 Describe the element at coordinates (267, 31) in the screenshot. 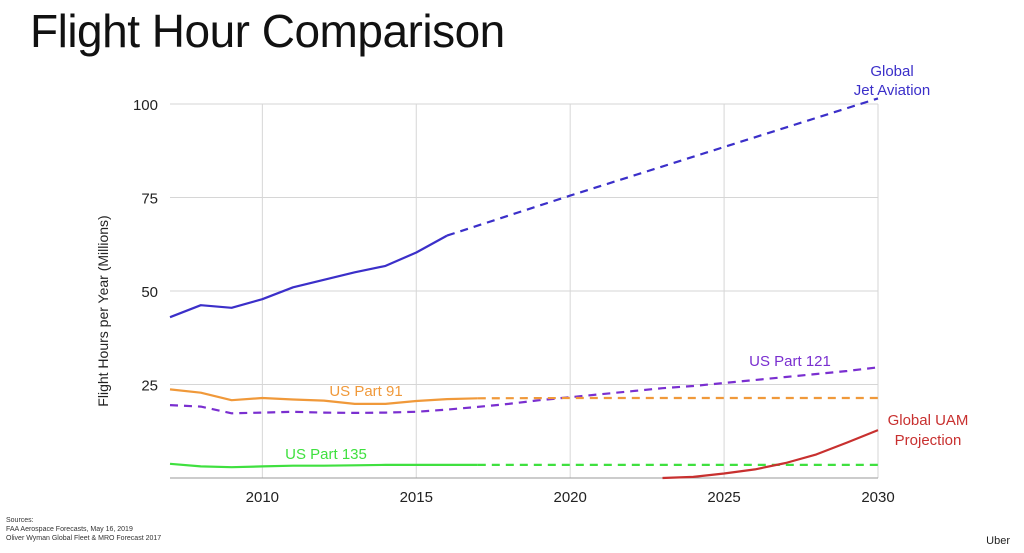

I see `slide-title: Flight Hour Comparison` at that location.